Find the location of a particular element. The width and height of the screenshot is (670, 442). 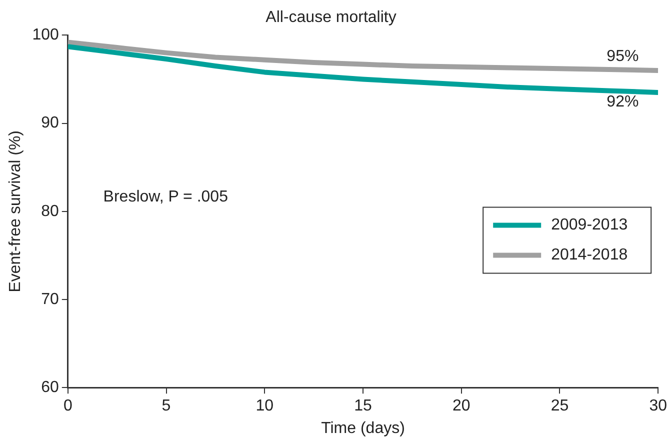

x-axis-title: Time (days) is located at coordinates (363, 428).